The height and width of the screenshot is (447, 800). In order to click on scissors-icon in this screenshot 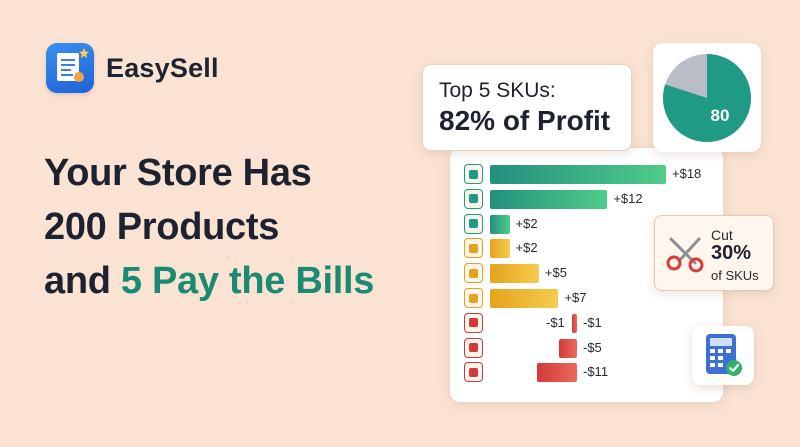, I will do `click(685, 255)`.